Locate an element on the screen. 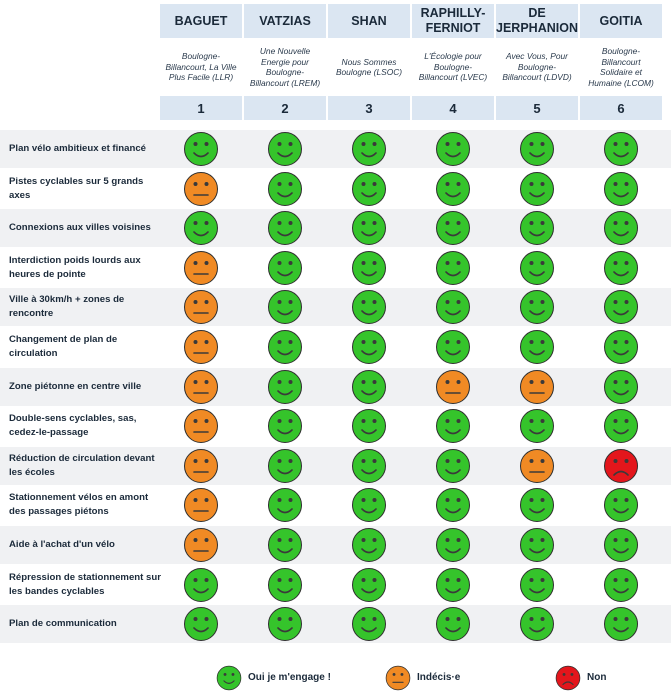 The image size is (671, 699). legend-smiley-neutral-icon is located at coordinates (398, 678).